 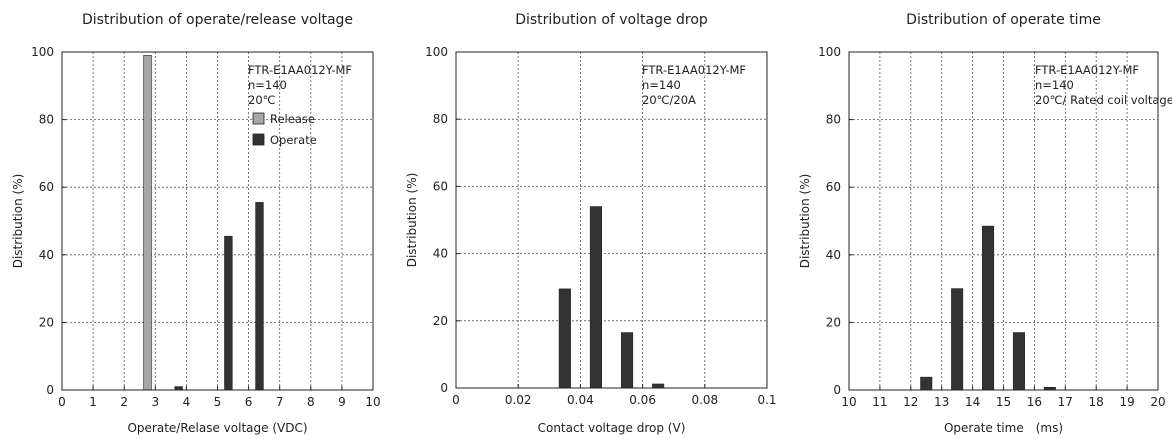 I want to click on x-tick-label: 17, so click(x=1065, y=402).